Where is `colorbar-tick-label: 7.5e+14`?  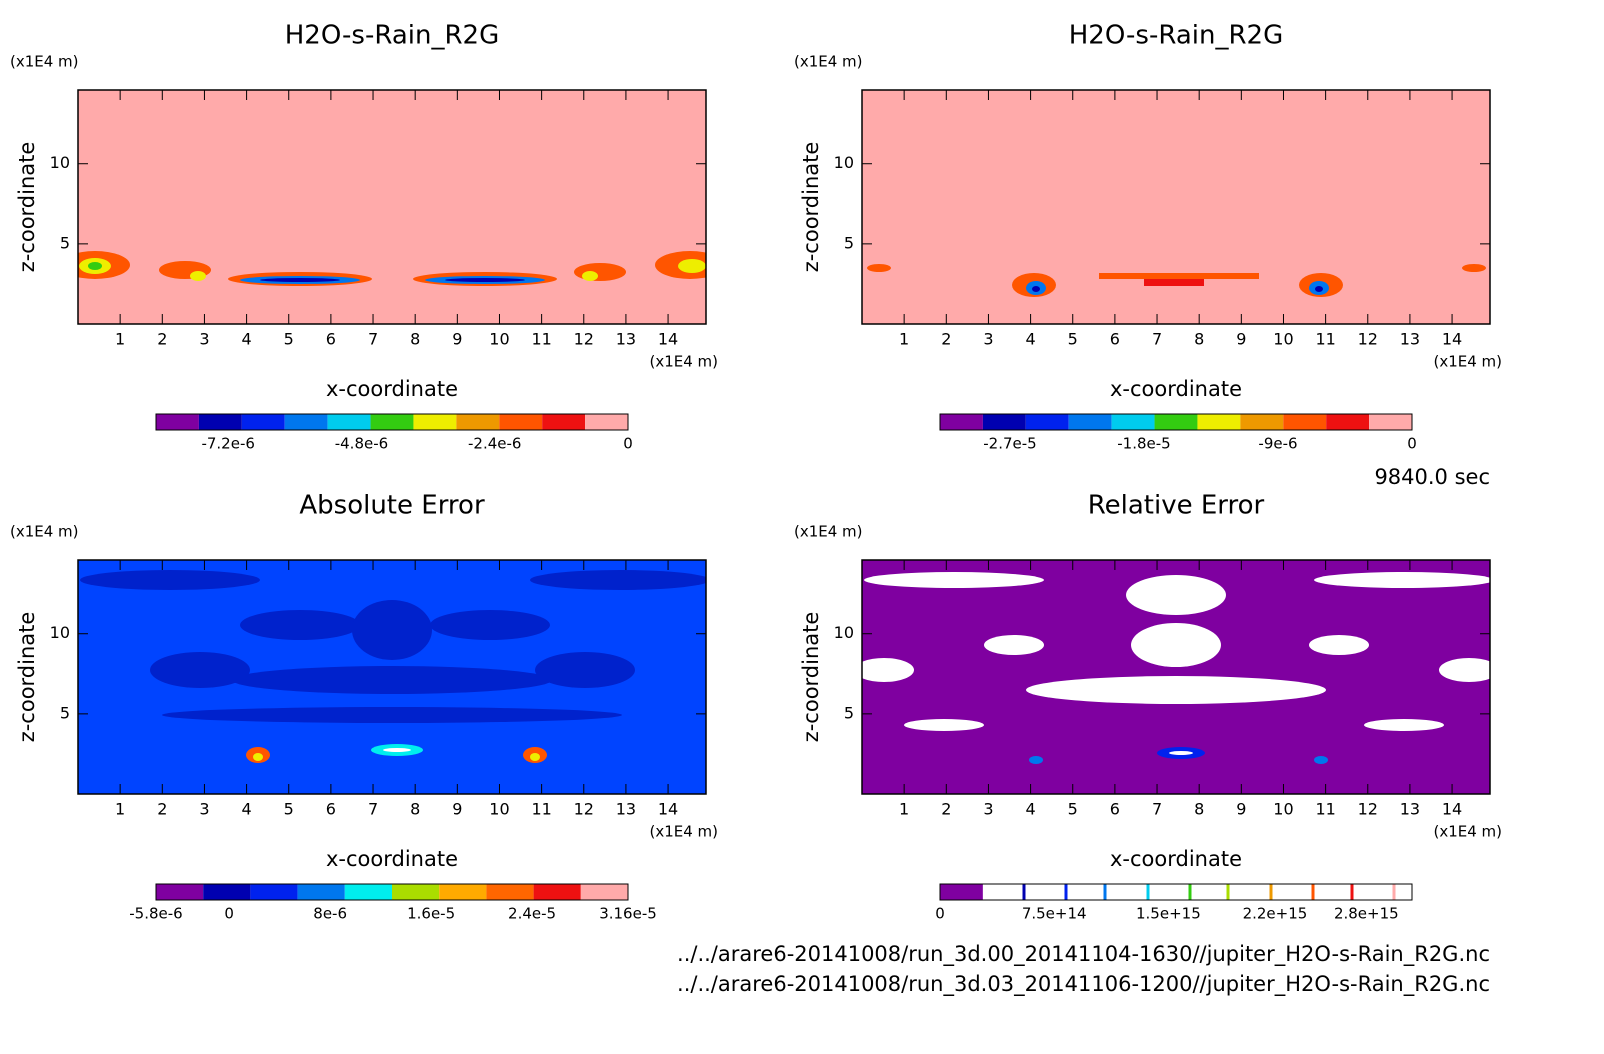
colorbar-tick-label: 7.5e+14 is located at coordinates (1054, 914).